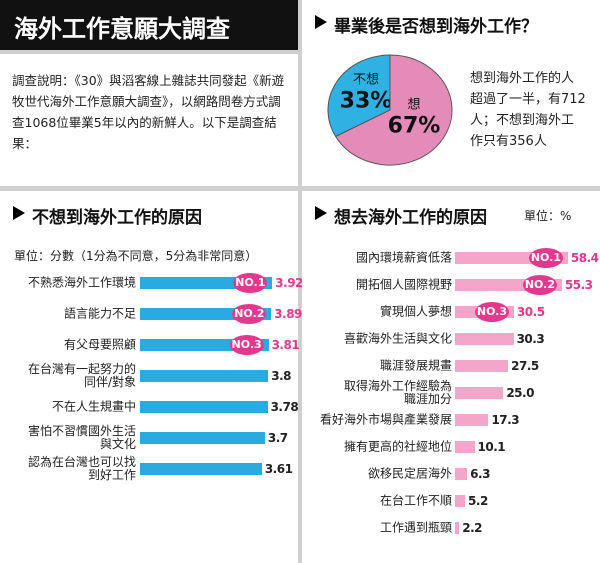  I want to click on value-label: 6.3, so click(480, 474).